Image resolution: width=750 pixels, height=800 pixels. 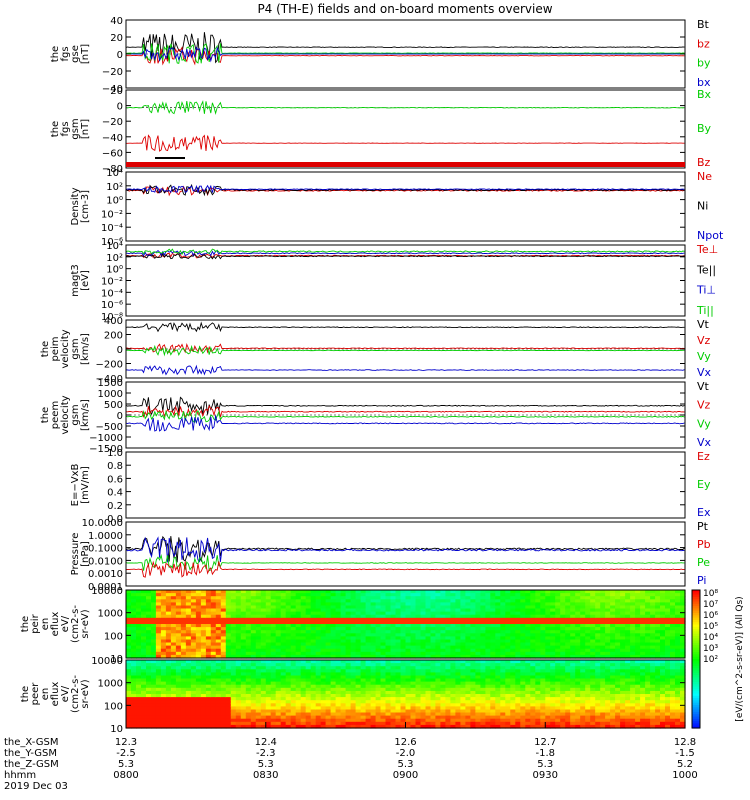 What do you see at coordinates (85, 623) in the screenshot?
I see `y-axis-label-line: sr-eV)` at bounding box center [85, 623].